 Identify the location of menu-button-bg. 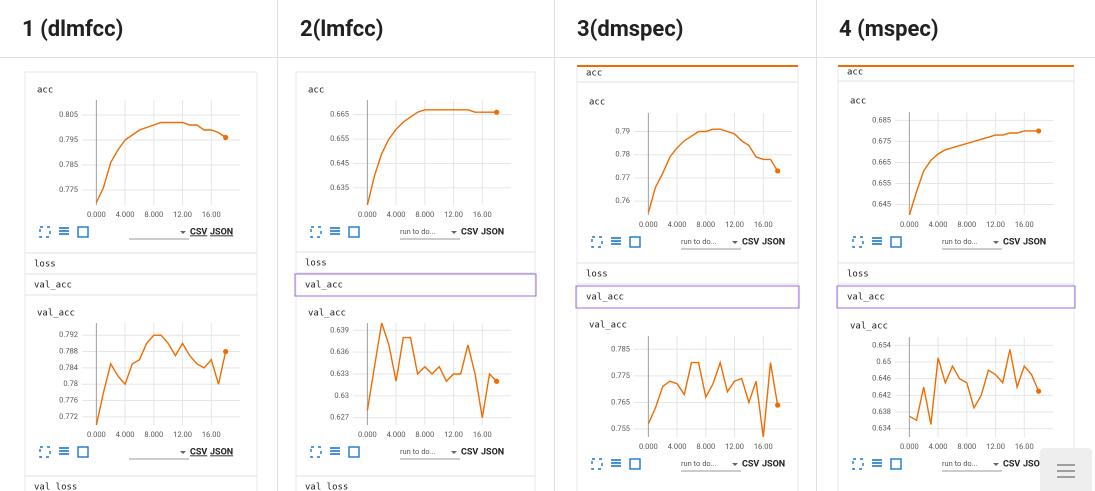
(1066, 469).